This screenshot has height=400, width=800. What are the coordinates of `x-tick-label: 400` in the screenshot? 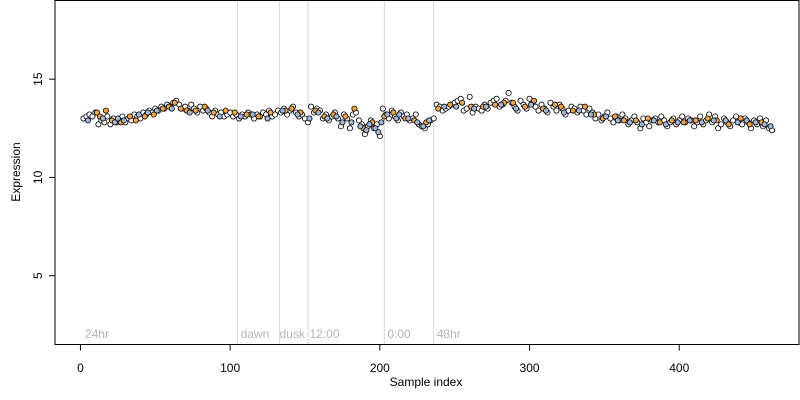 It's located at (679, 368).